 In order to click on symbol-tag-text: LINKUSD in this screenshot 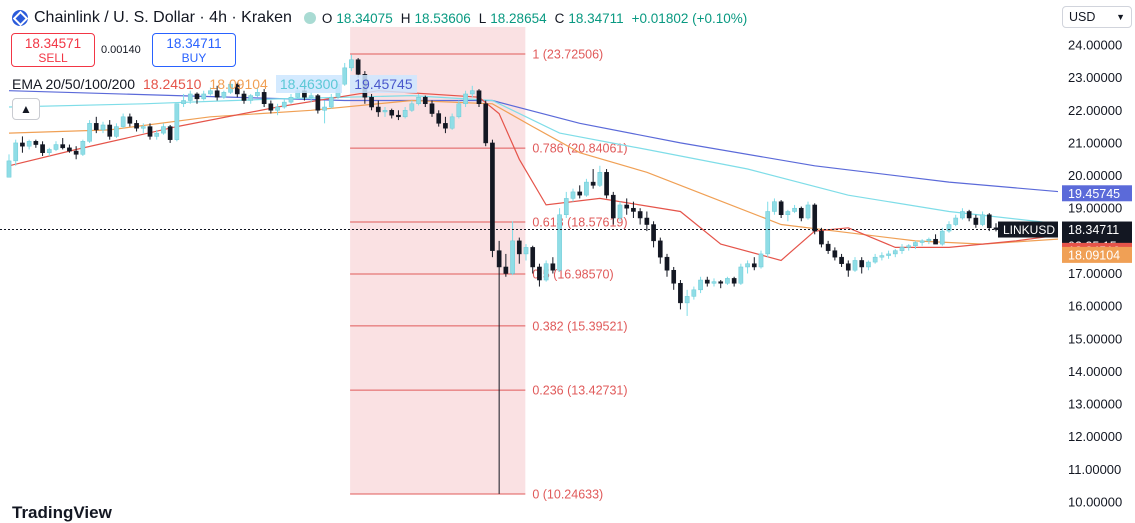, I will do `click(1029, 230)`.